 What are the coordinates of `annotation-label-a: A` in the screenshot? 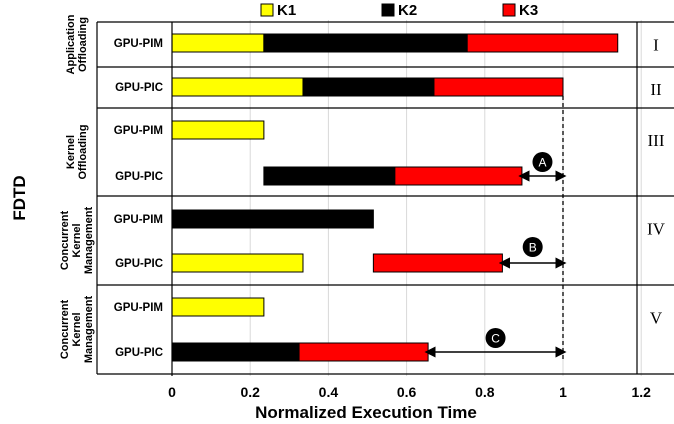 It's located at (542, 163).